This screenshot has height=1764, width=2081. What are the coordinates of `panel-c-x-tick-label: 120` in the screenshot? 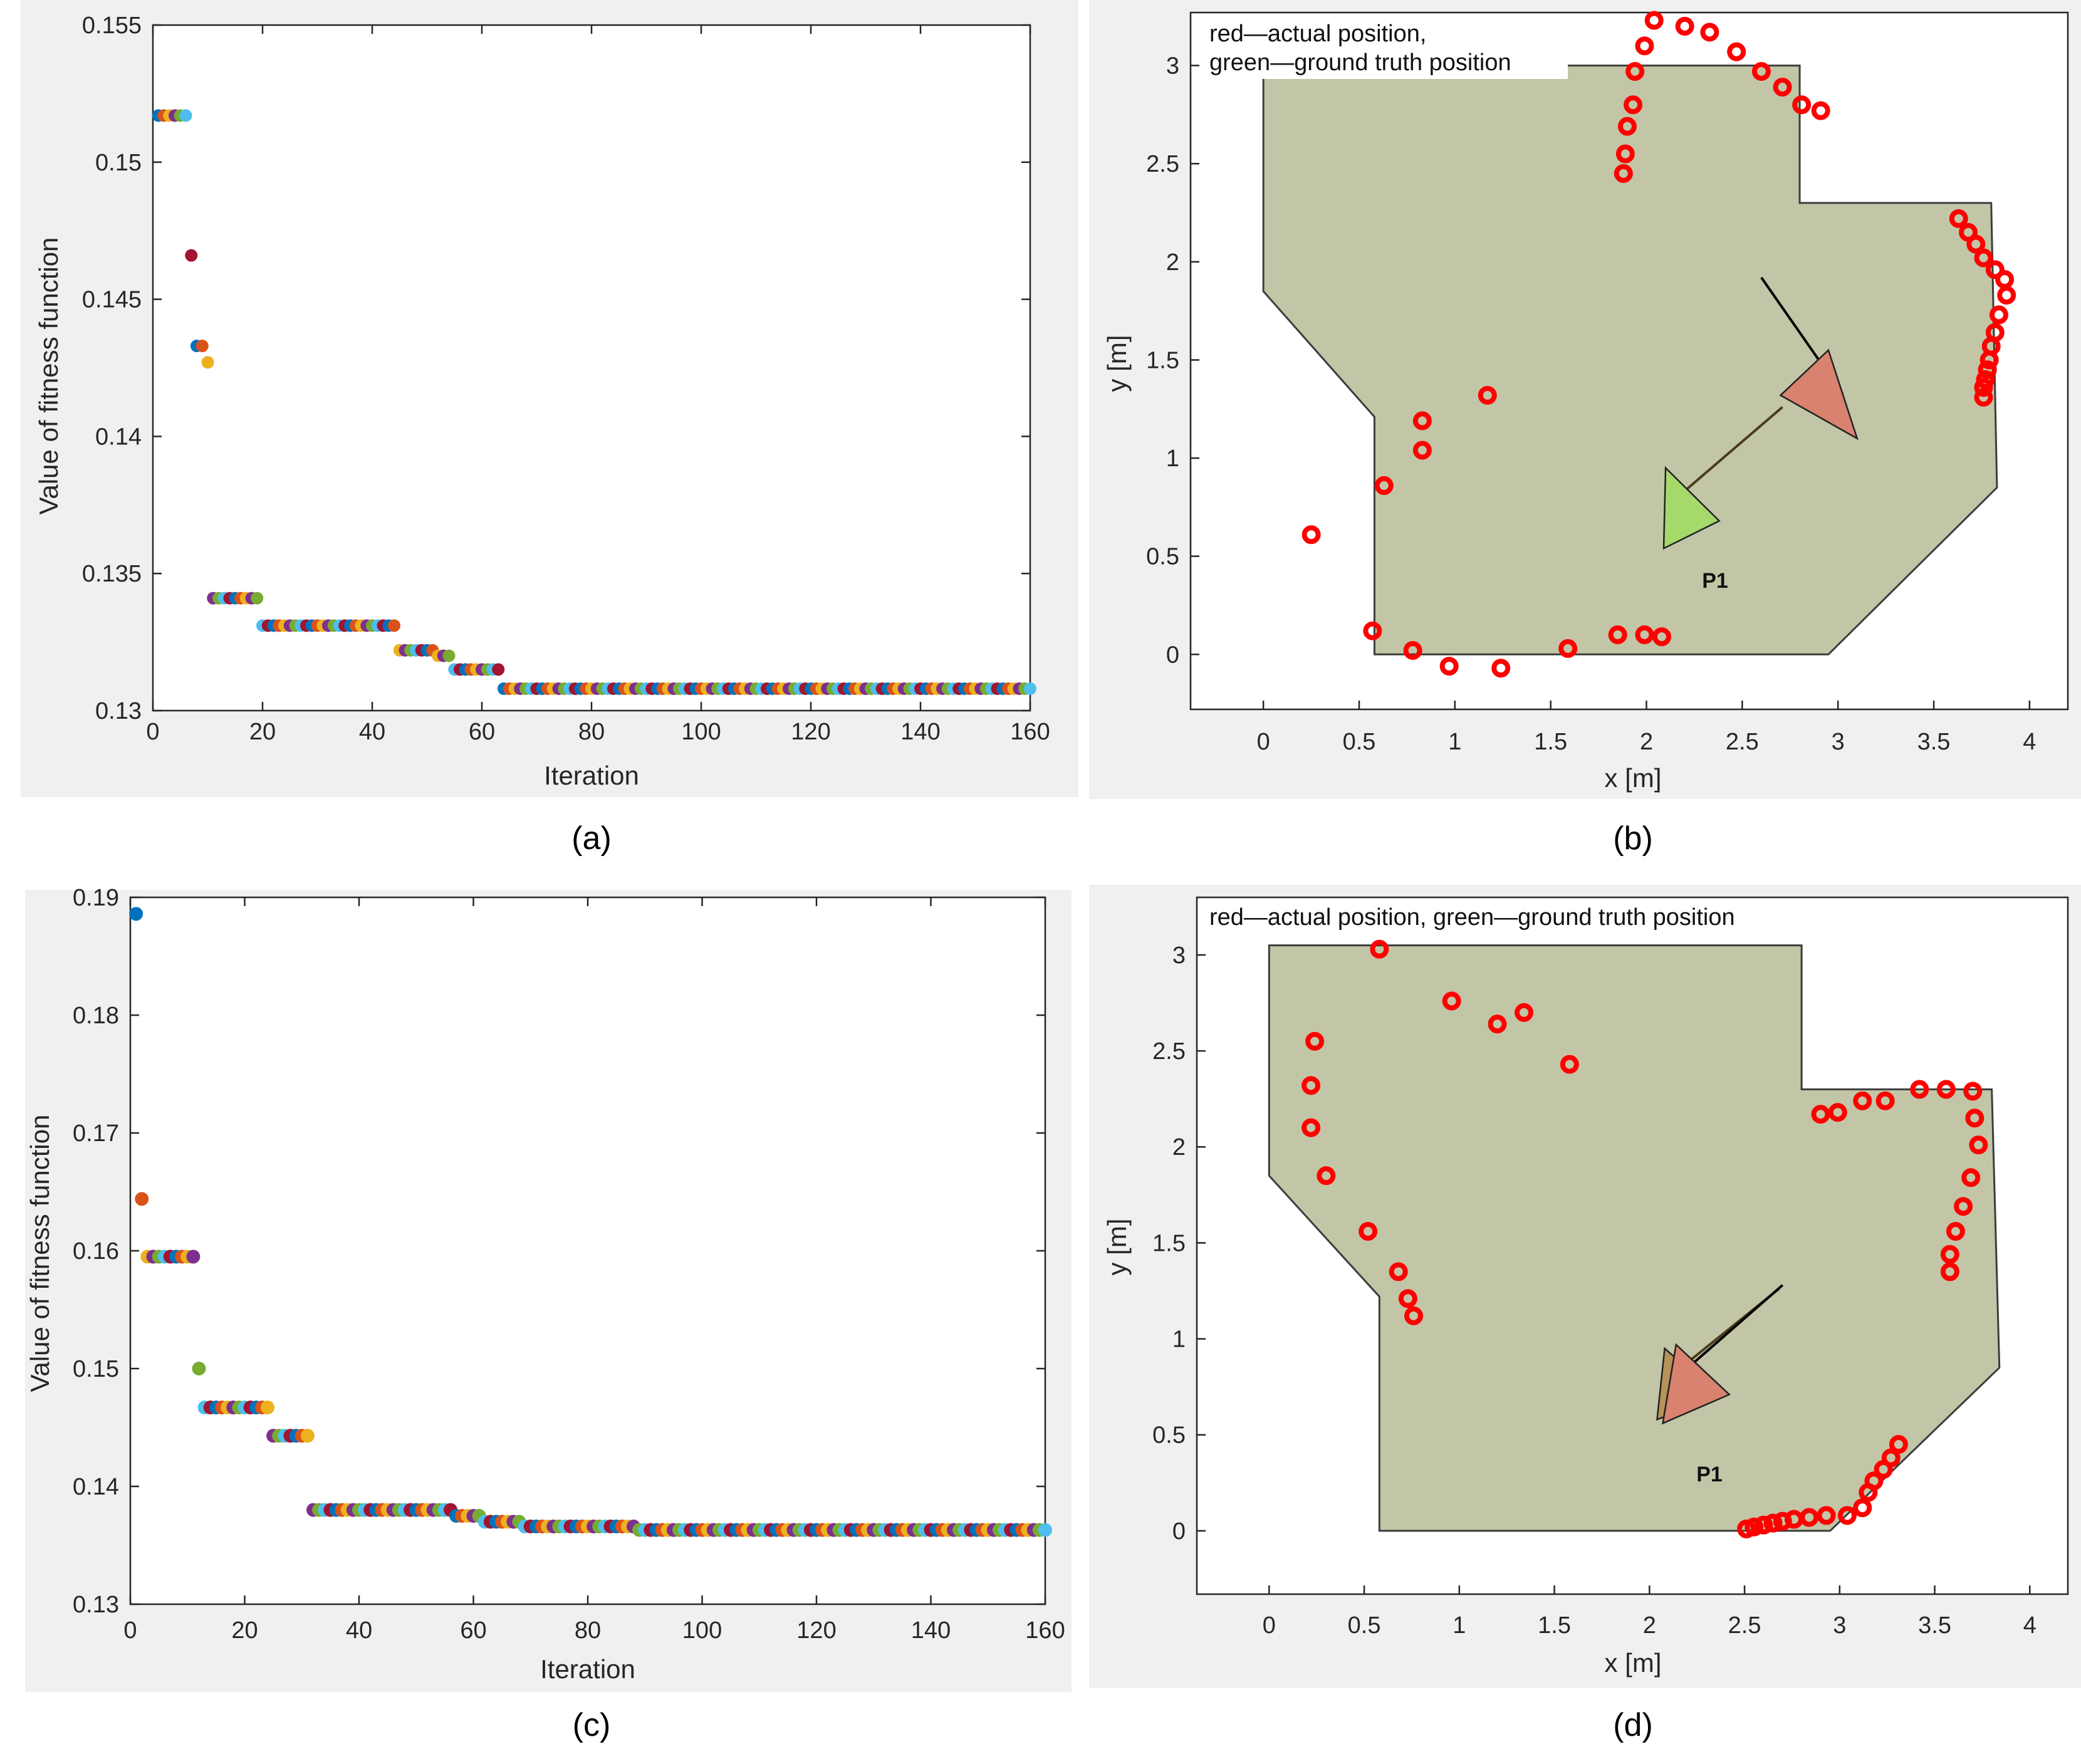 It's located at (816, 1630).